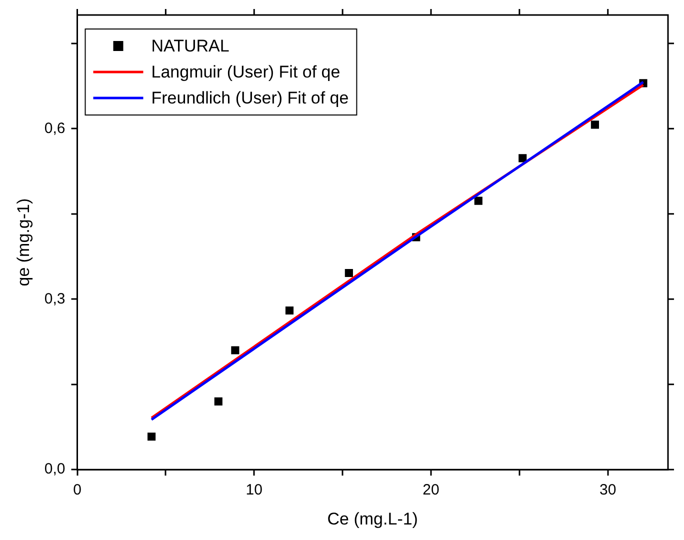 The width and height of the screenshot is (684, 540). Describe the element at coordinates (250, 98) in the screenshot. I see `legend-label: Freundlich (User) Fit of qe` at that location.